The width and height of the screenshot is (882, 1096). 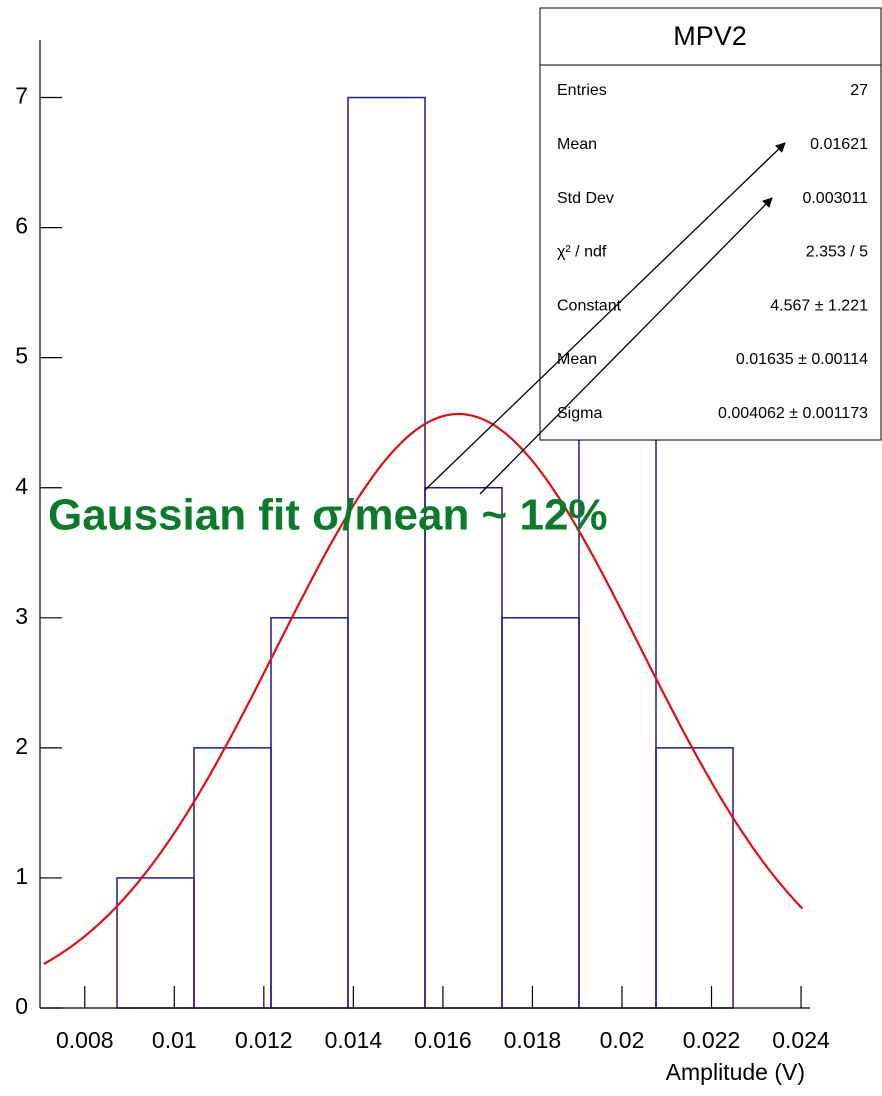 What do you see at coordinates (21, 746) in the screenshot?
I see `y-tick-label: 2` at bounding box center [21, 746].